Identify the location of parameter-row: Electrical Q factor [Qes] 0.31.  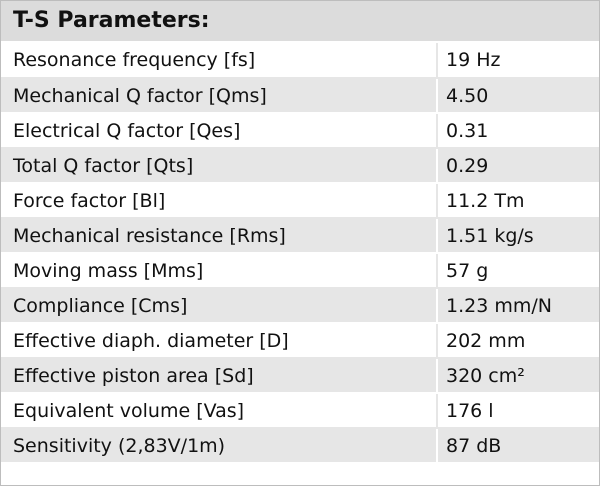
(300, 131).